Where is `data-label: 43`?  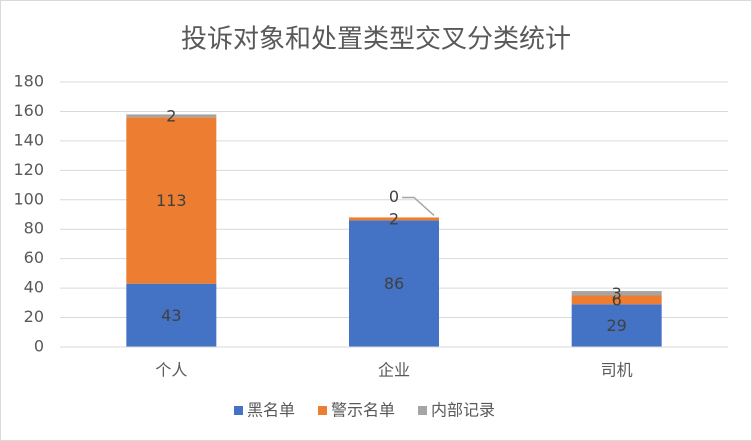
data-label: 43 is located at coordinates (171, 315).